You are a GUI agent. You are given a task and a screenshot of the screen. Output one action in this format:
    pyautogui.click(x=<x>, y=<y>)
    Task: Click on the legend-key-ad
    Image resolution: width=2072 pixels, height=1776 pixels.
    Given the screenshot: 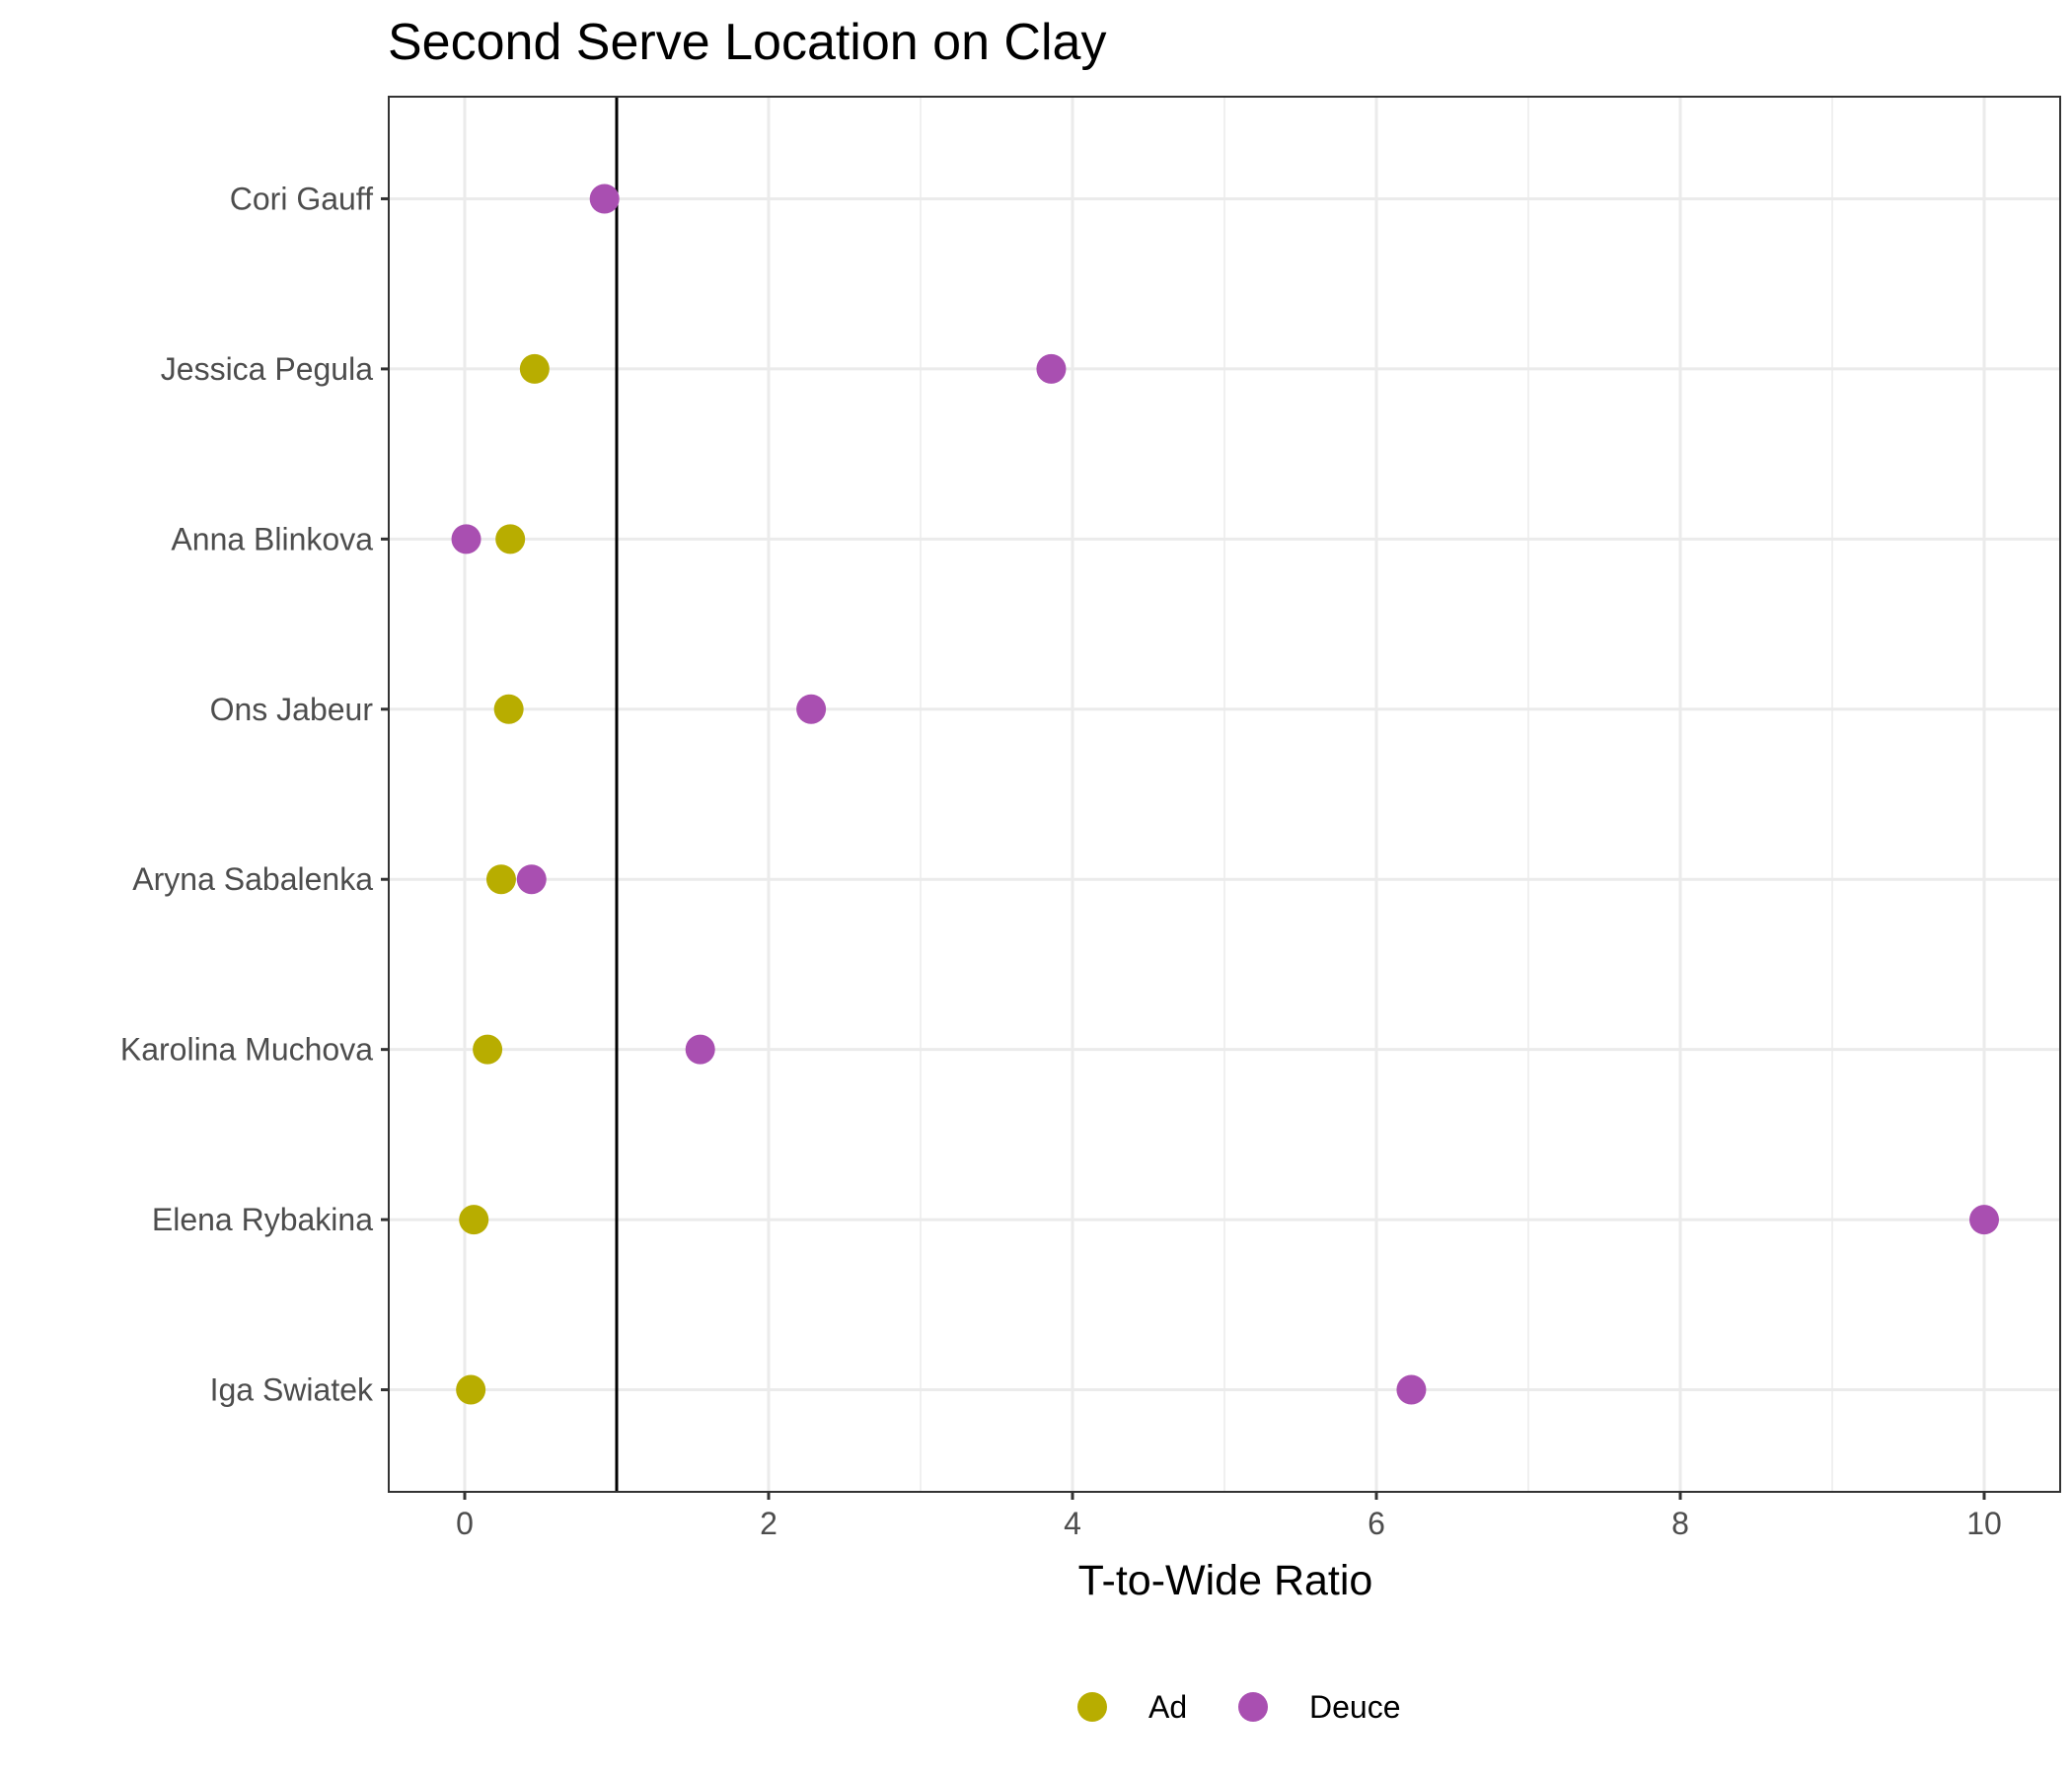 What is the action you would take?
    pyautogui.click(x=1092, y=1707)
    